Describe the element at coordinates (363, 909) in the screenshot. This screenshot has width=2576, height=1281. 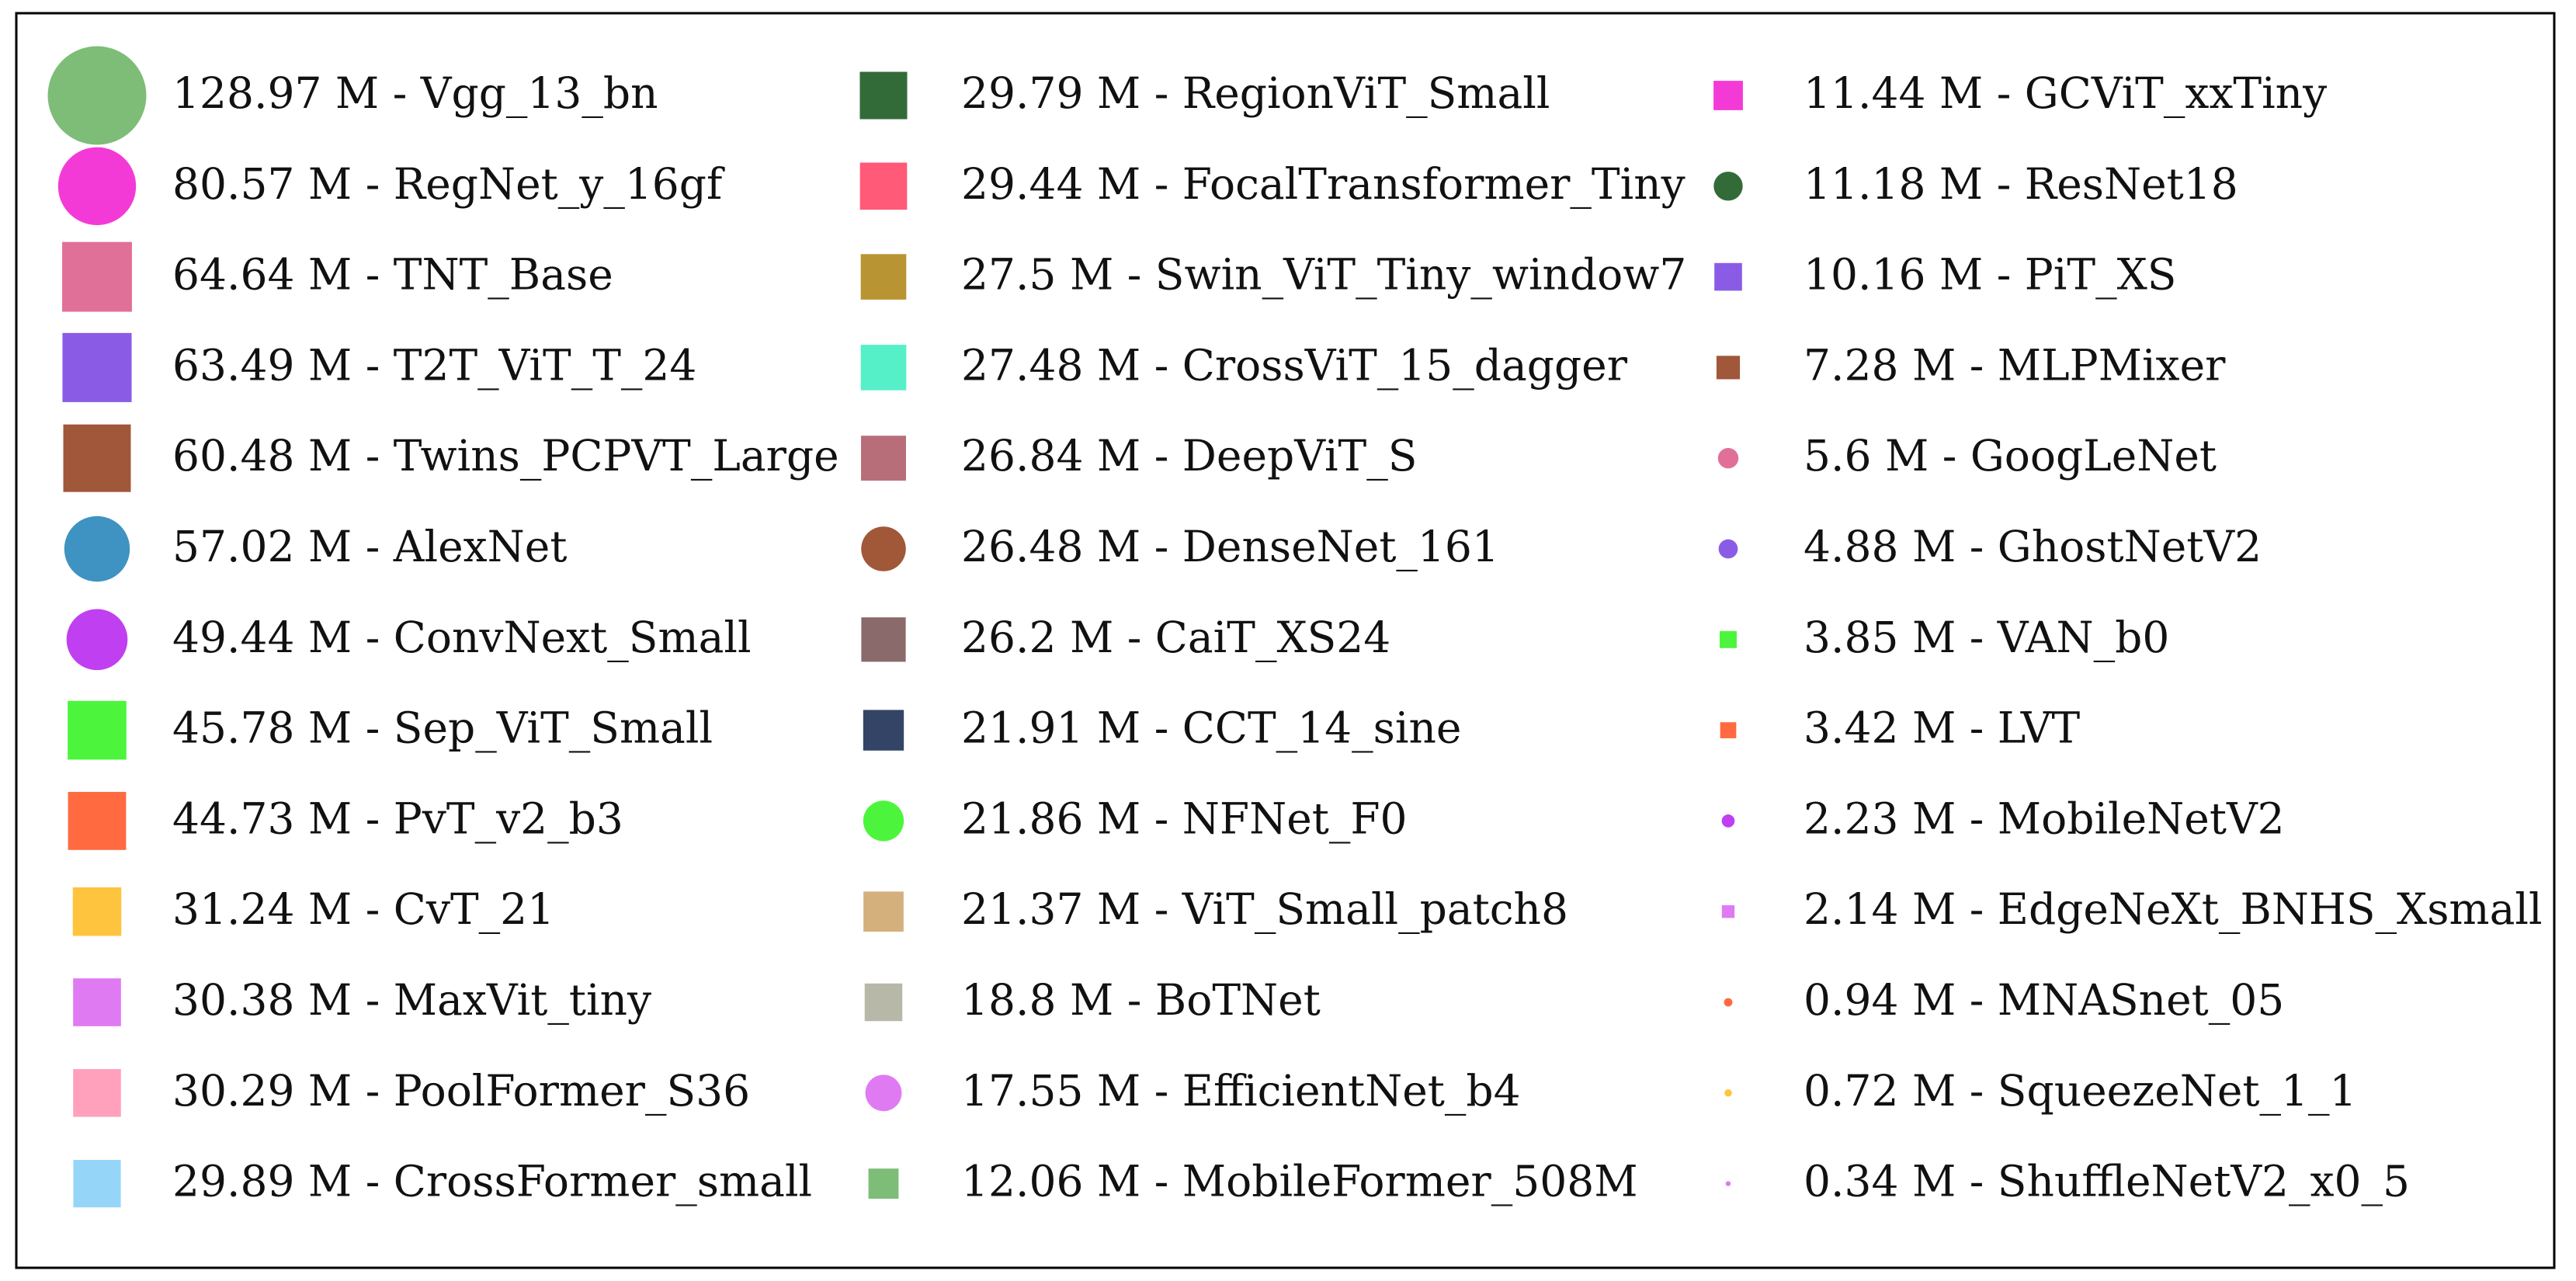
I see `legend-label: 31.24 M - CvT_21` at that location.